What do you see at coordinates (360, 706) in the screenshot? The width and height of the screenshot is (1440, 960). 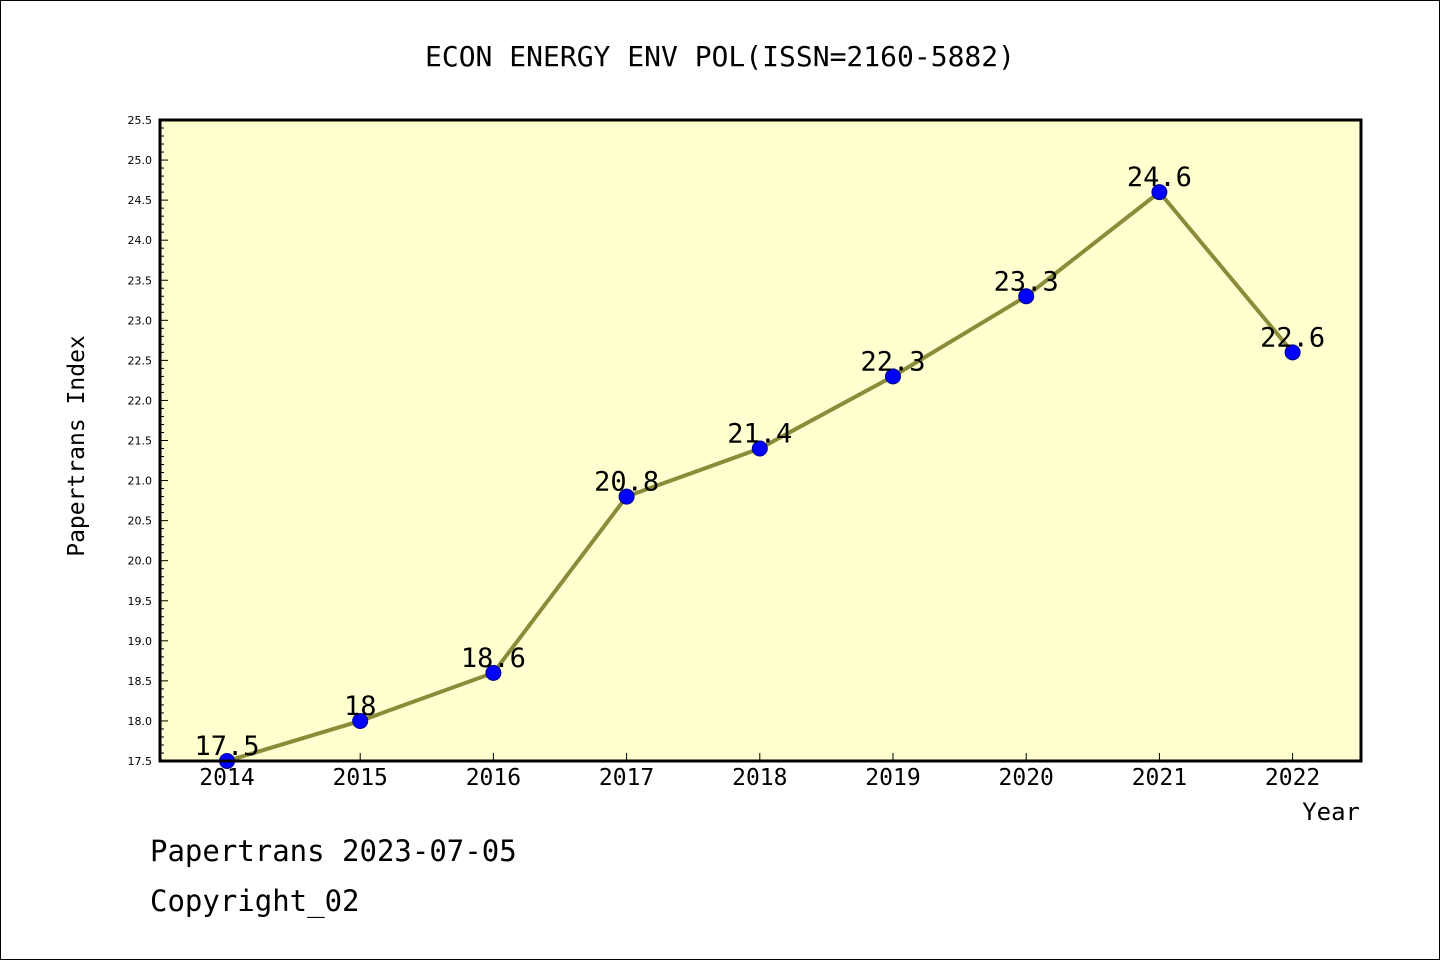 I see `data-label: 18` at bounding box center [360, 706].